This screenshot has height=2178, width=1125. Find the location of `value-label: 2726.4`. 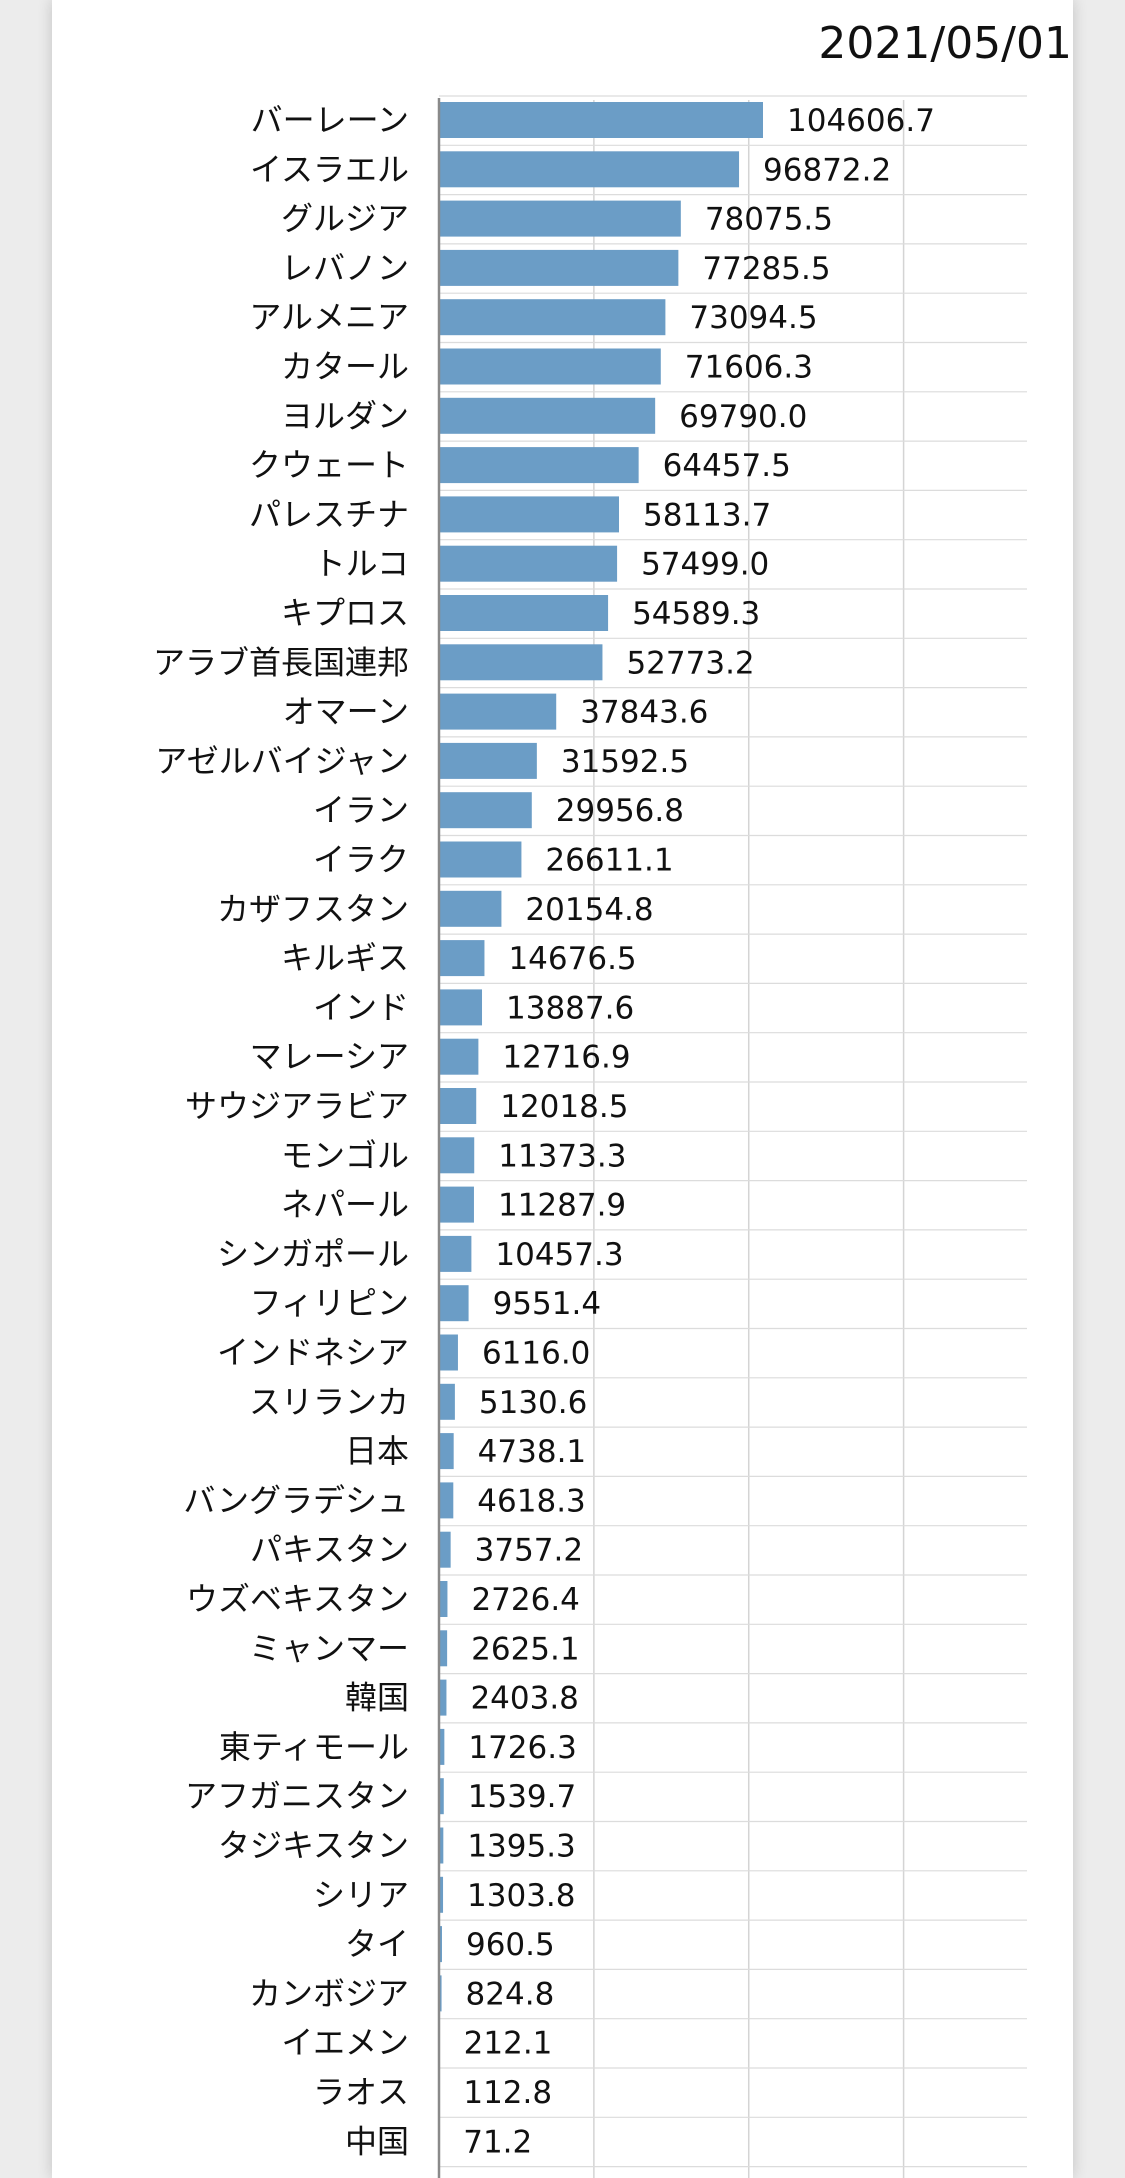

value-label: 2726.4 is located at coordinates (525, 1600).